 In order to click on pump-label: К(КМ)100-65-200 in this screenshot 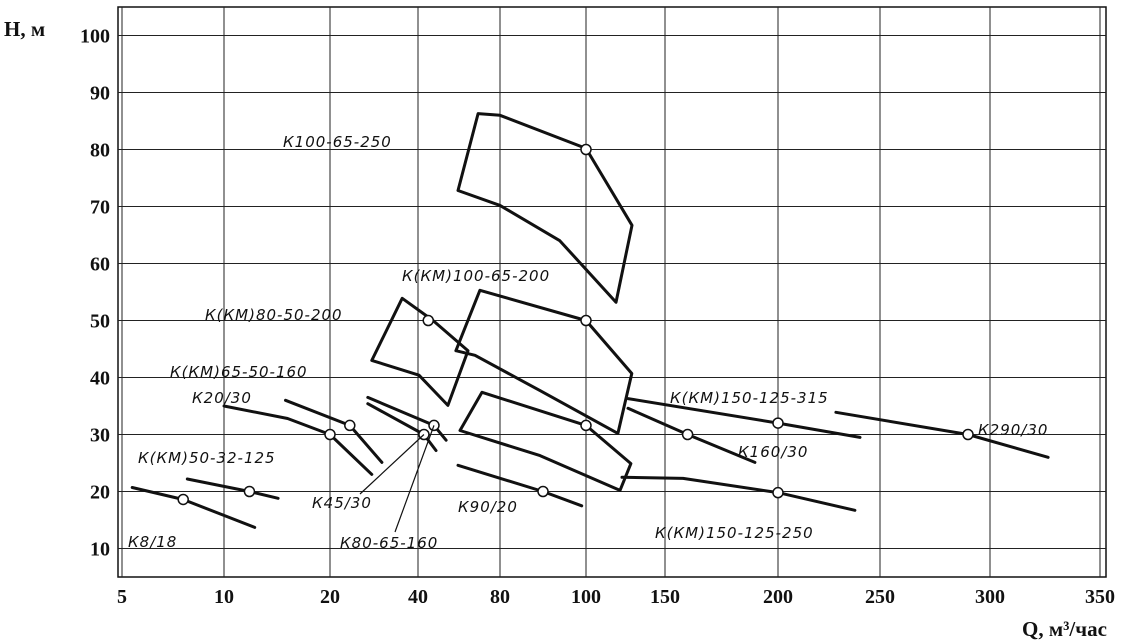, I will do `click(476, 276)`.